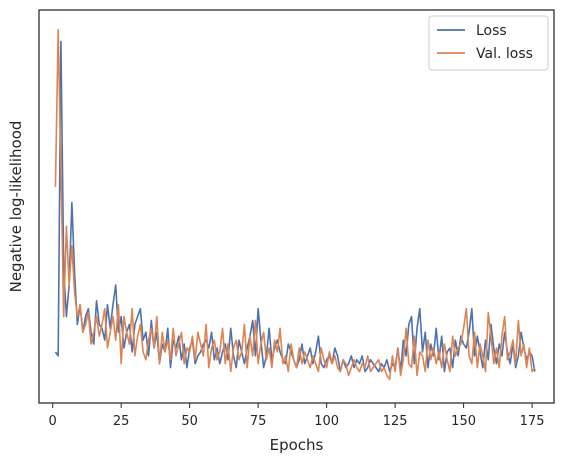 This screenshot has width=563, height=463. Describe the element at coordinates (504, 54) in the screenshot. I see `legend-entry-1: Val. loss` at that location.